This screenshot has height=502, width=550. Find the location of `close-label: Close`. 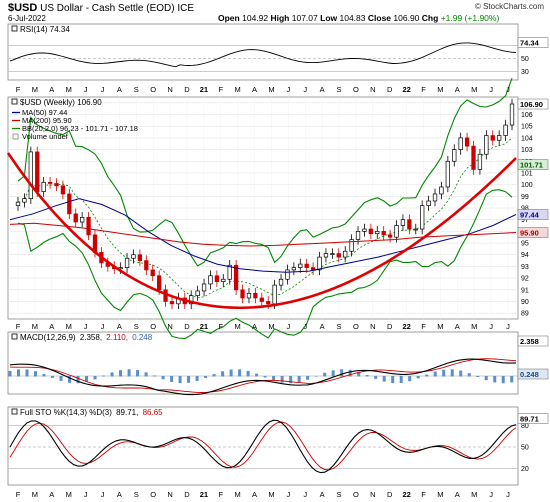

close-label: Close is located at coordinates (379, 18).